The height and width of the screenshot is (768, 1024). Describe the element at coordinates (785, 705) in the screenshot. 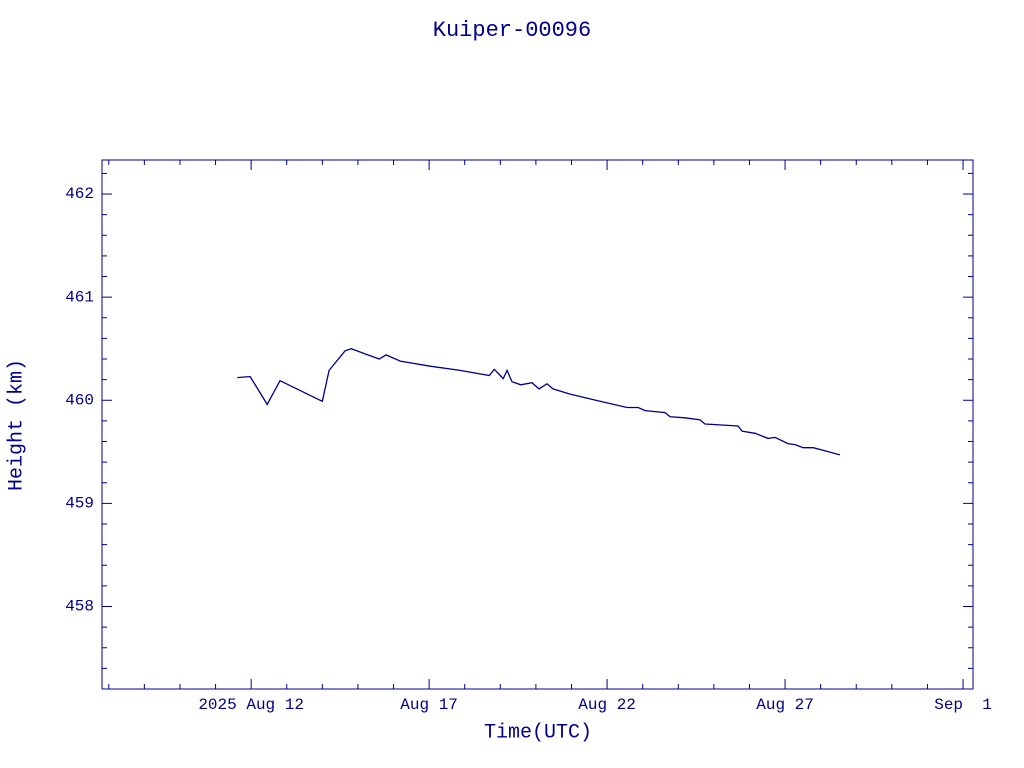

I see `x-tick-label: Aug 27` at that location.